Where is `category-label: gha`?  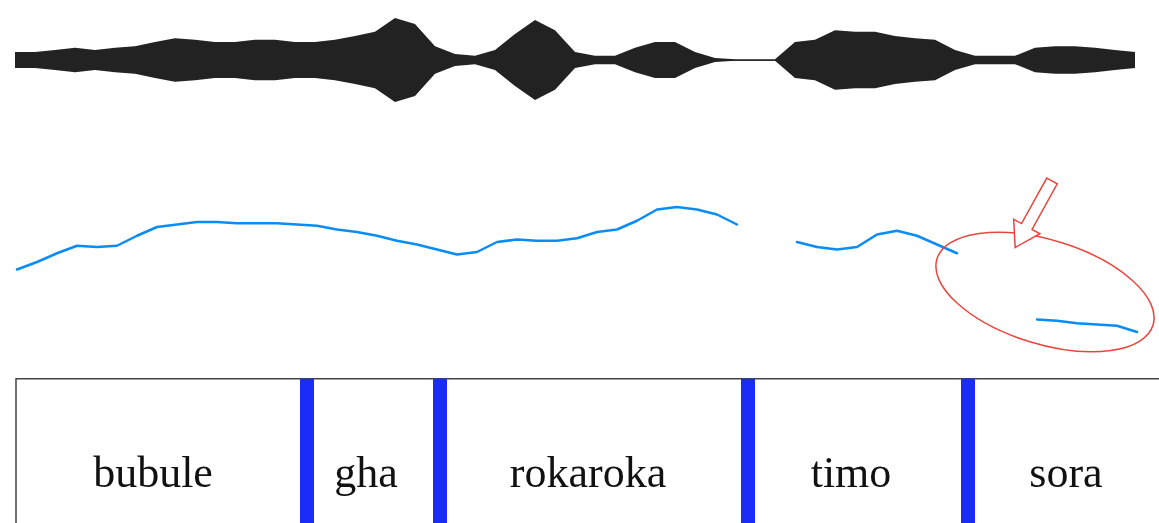 category-label: gha is located at coordinates (366, 472).